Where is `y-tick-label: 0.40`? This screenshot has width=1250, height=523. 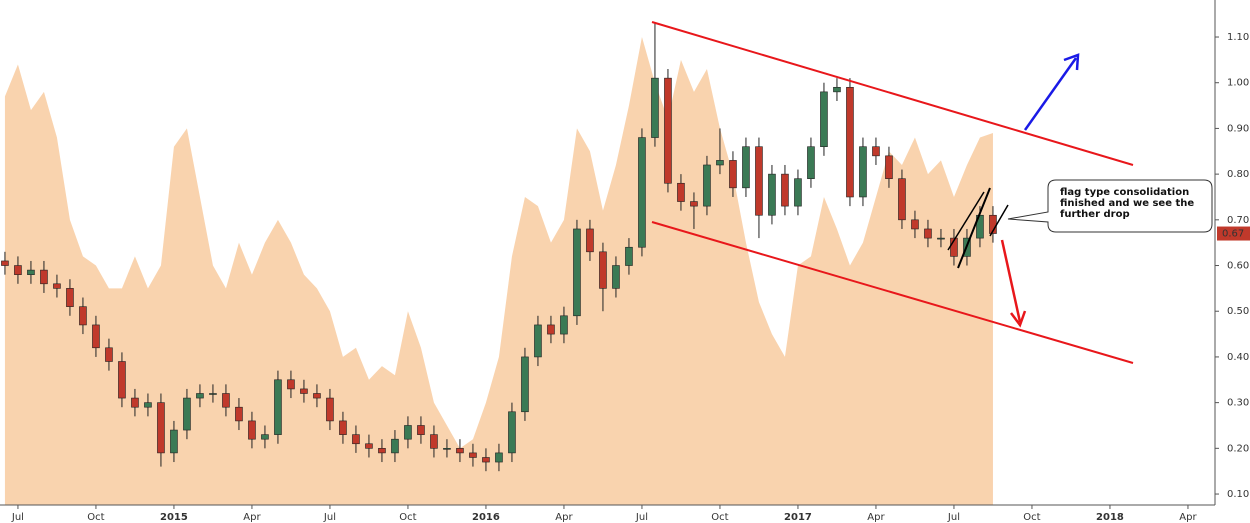
y-tick-label: 0.40 is located at coordinates (1238, 357).